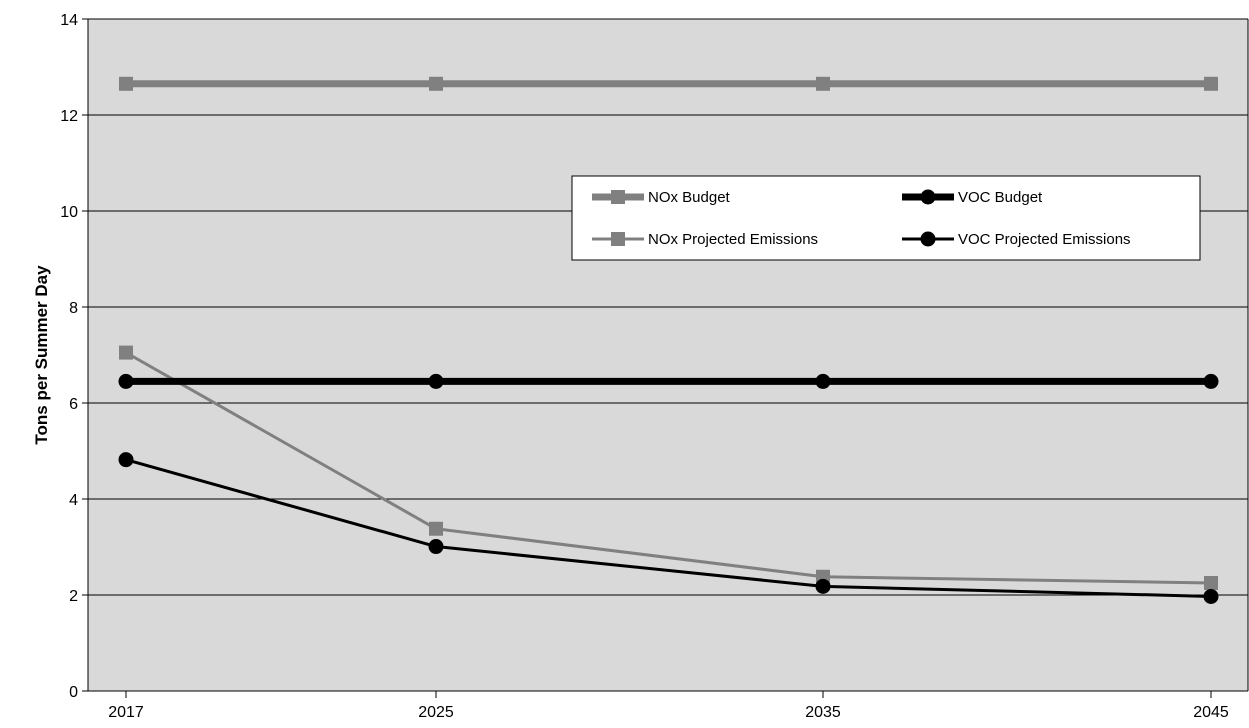 This screenshot has height=728, width=1249. Describe the element at coordinates (1000, 197) in the screenshot. I see `legend-label: VOC Budget` at that location.